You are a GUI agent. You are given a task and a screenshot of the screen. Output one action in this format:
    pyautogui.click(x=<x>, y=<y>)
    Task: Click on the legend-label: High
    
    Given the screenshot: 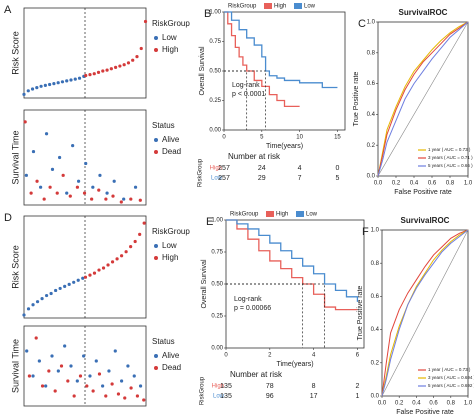 What is the action you would take?
    pyautogui.click(x=282, y=215)
    